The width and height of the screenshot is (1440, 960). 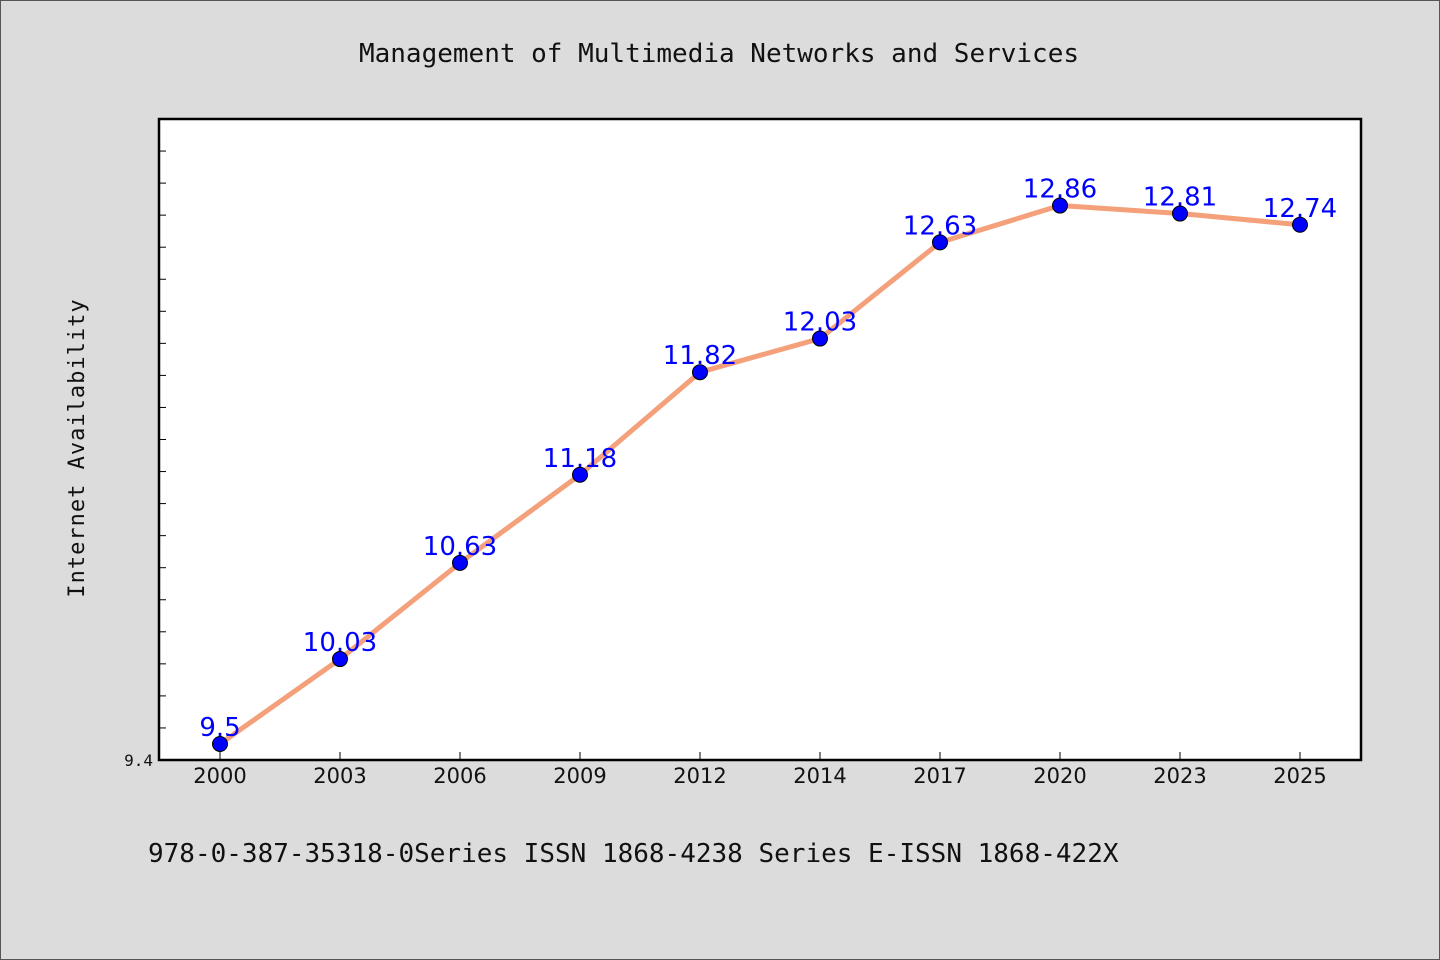 What do you see at coordinates (820, 323) in the screenshot?
I see `data-label: 12.03` at bounding box center [820, 323].